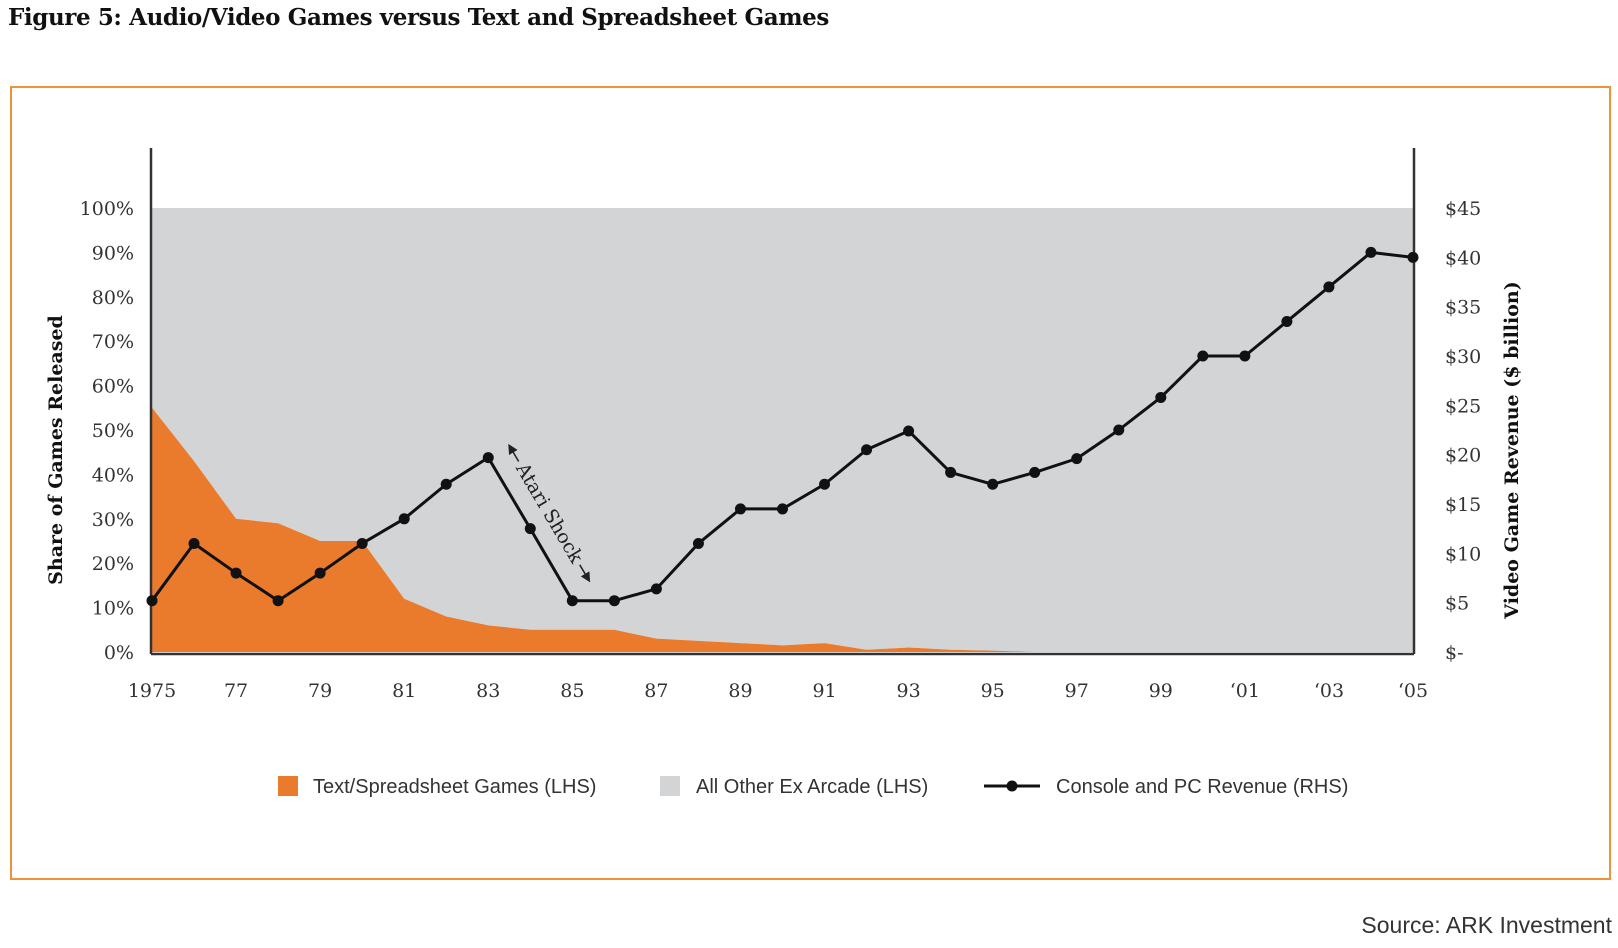  What do you see at coordinates (1486, 925) in the screenshot?
I see `source-note: Source: ARK Investment` at bounding box center [1486, 925].